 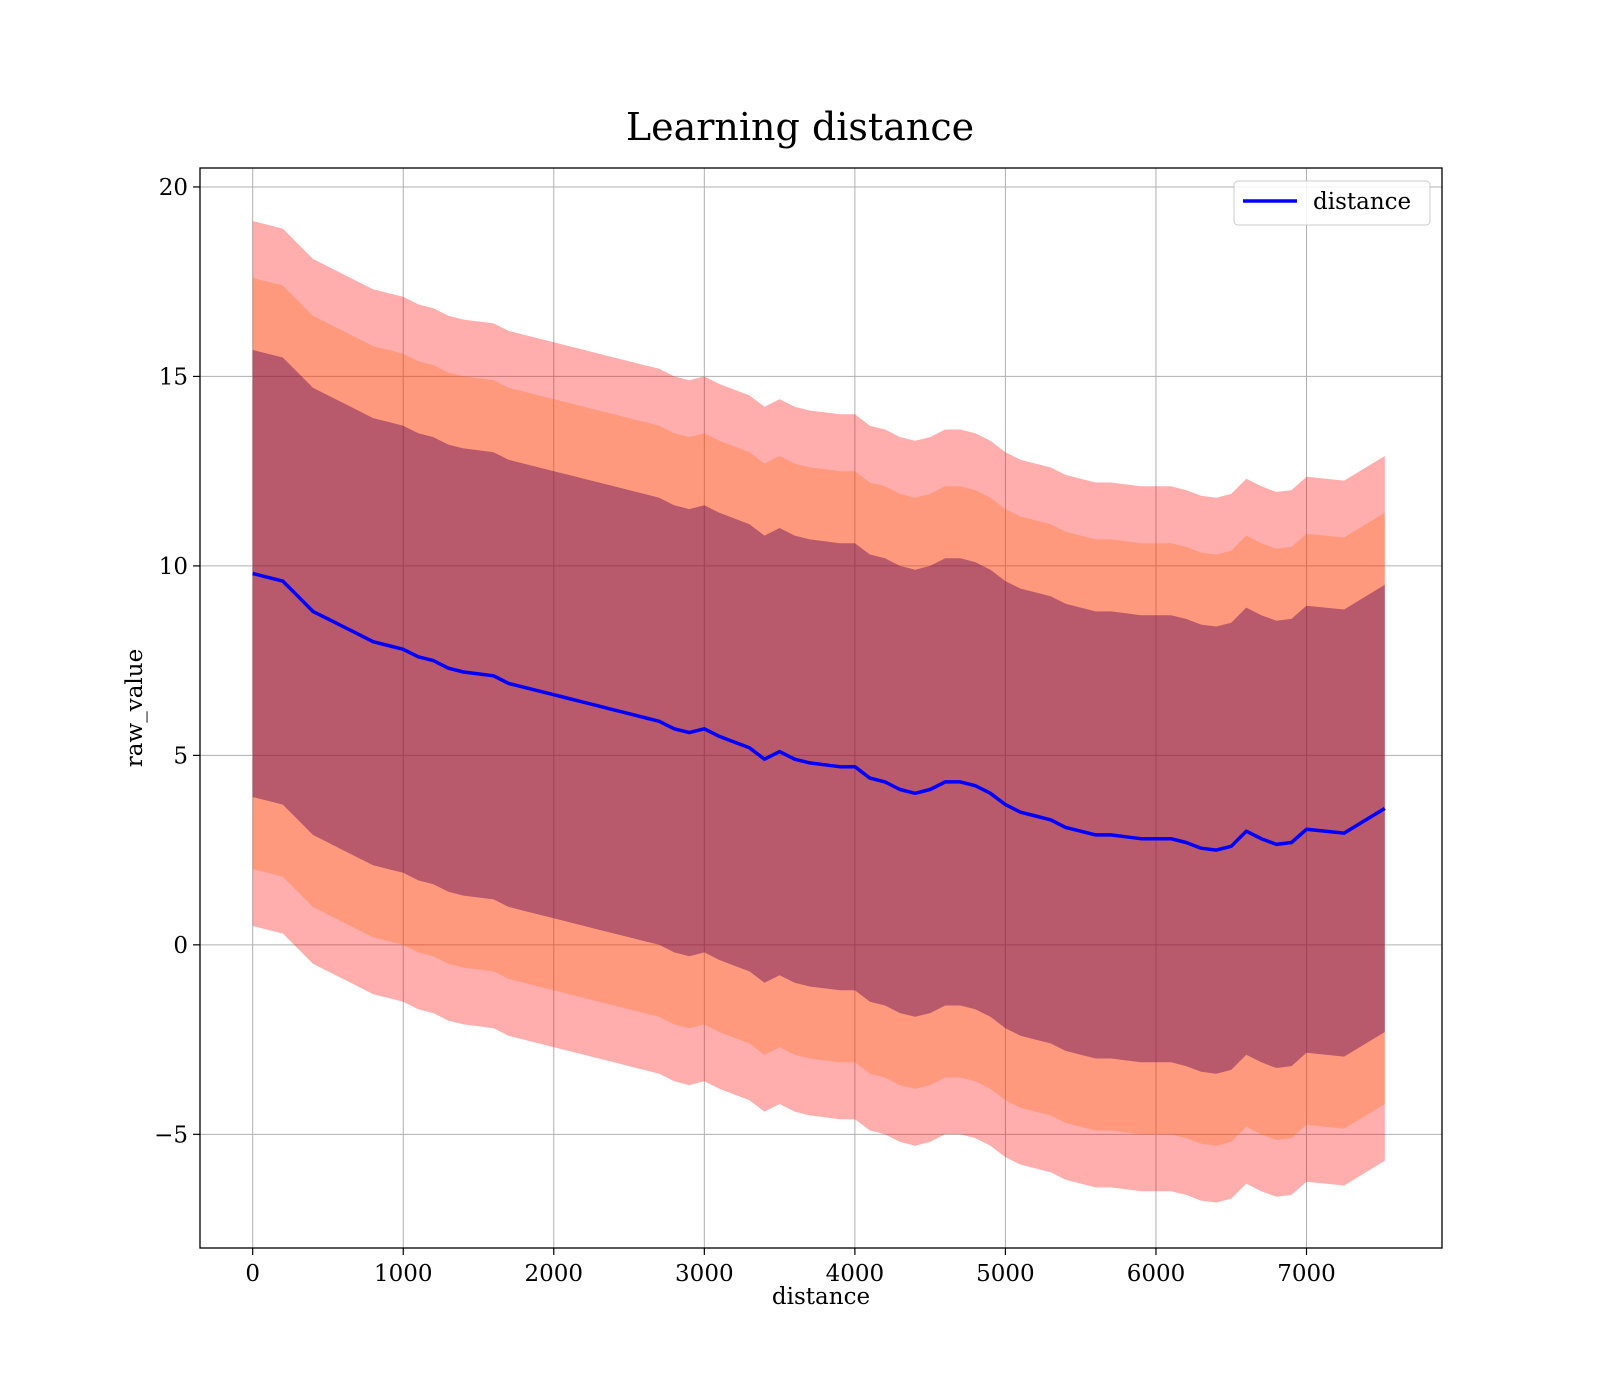 What do you see at coordinates (1156, 1274) in the screenshot?
I see `x-tick-label: 6000` at bounding box center [1156, 1274].